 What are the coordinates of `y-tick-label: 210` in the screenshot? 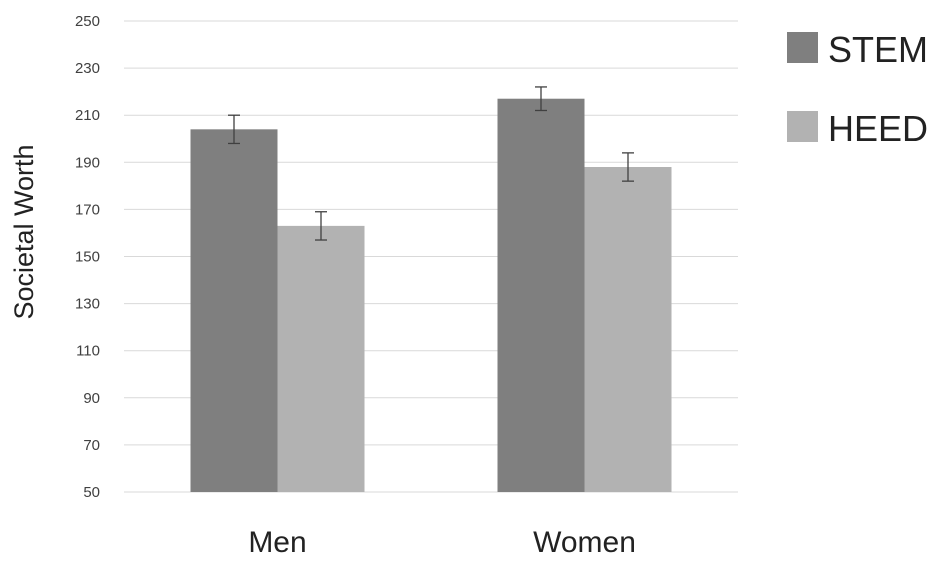 It's located at (87, 115).